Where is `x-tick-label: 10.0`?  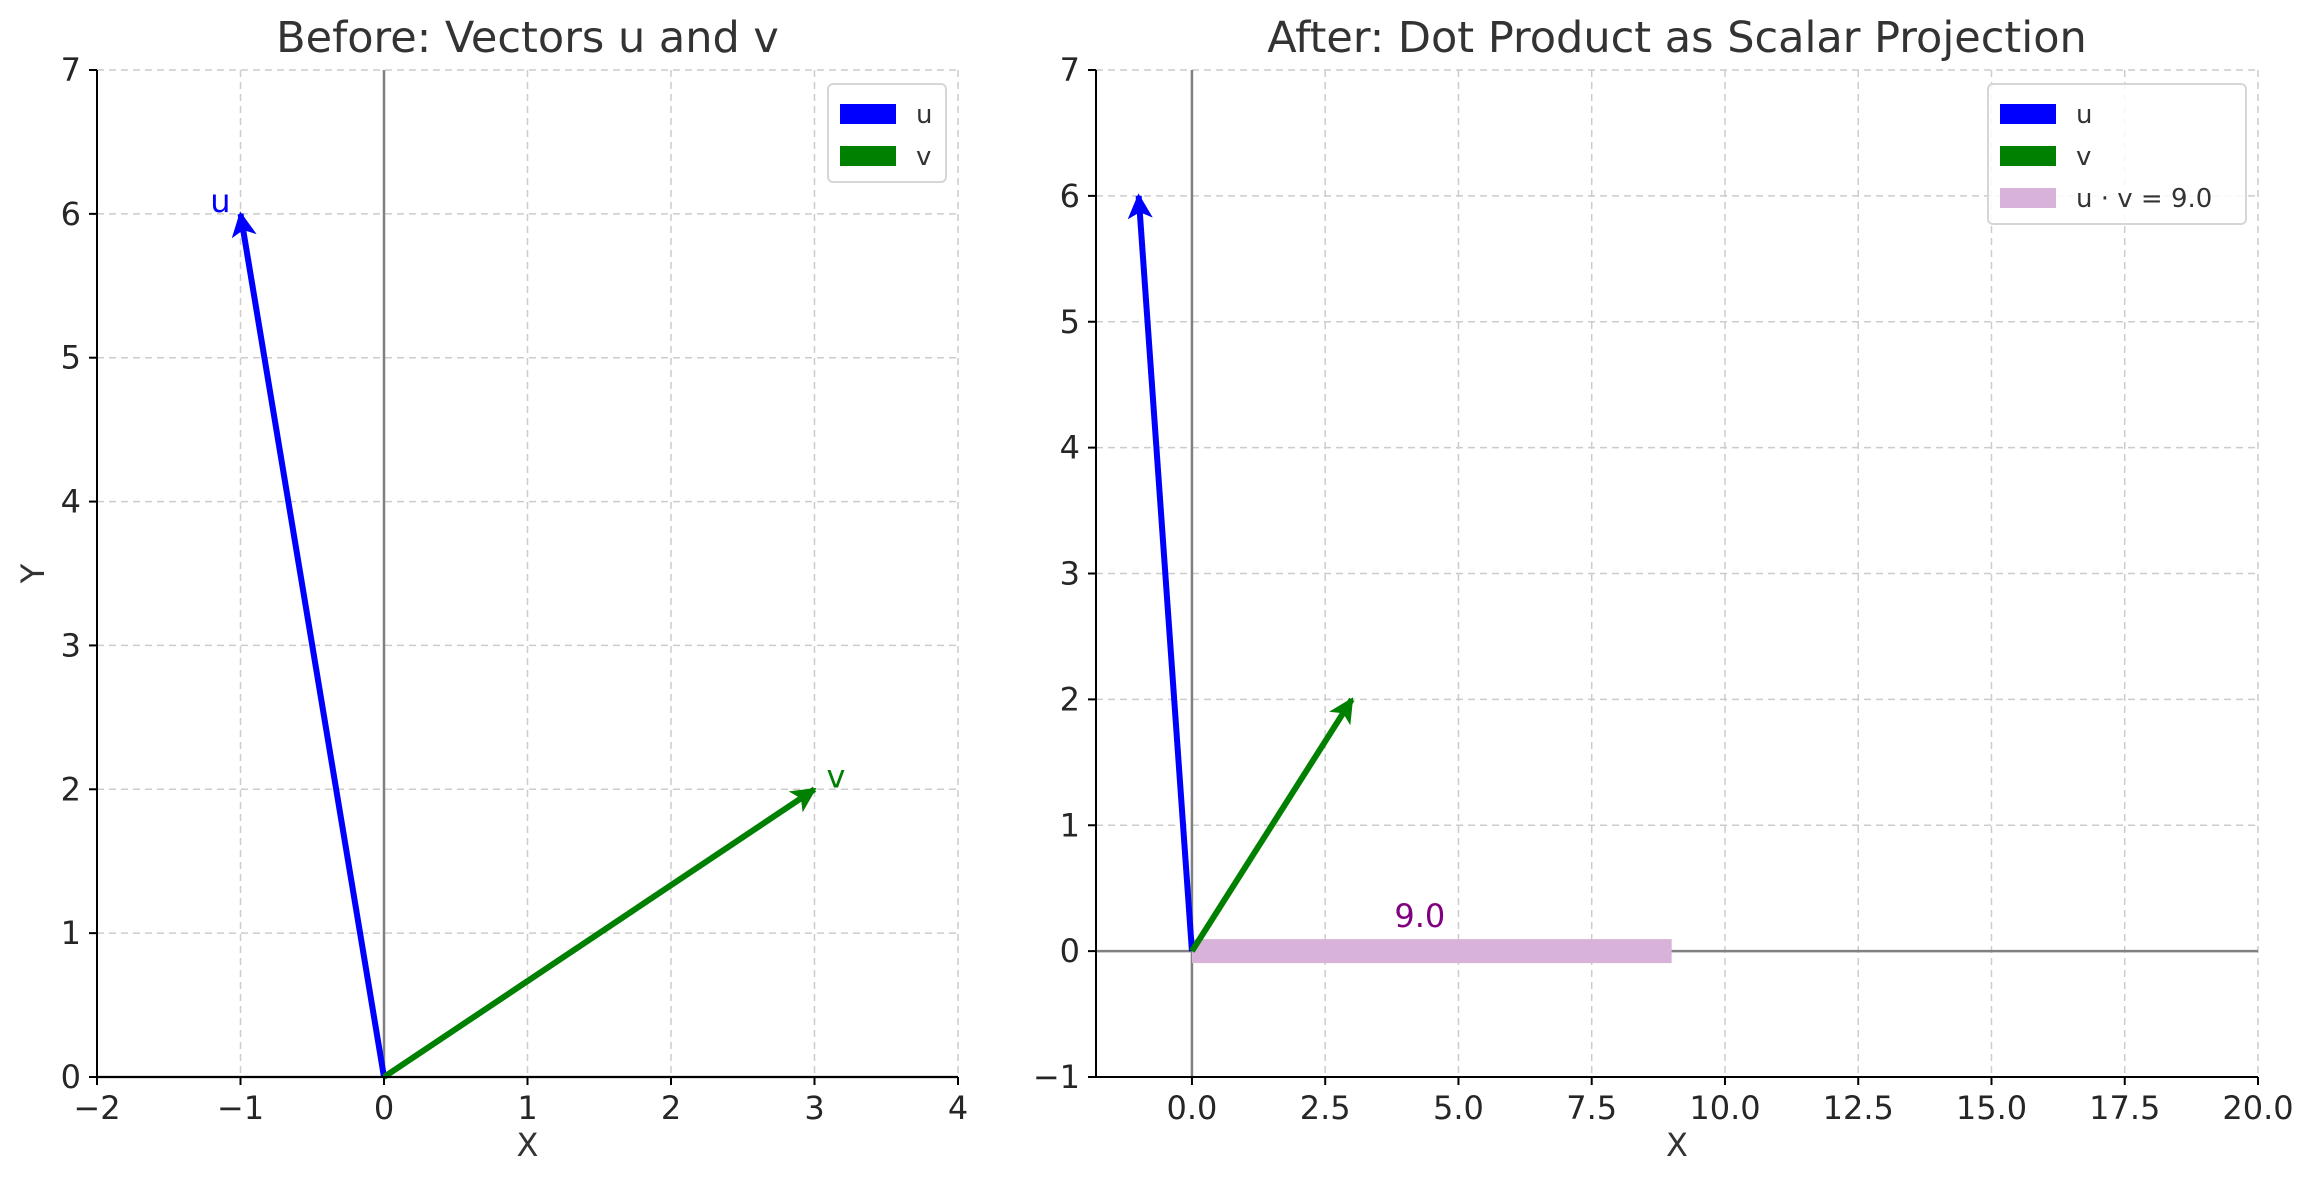 x-tick-label: 10.0 is located at coordinates (1724, 1108).